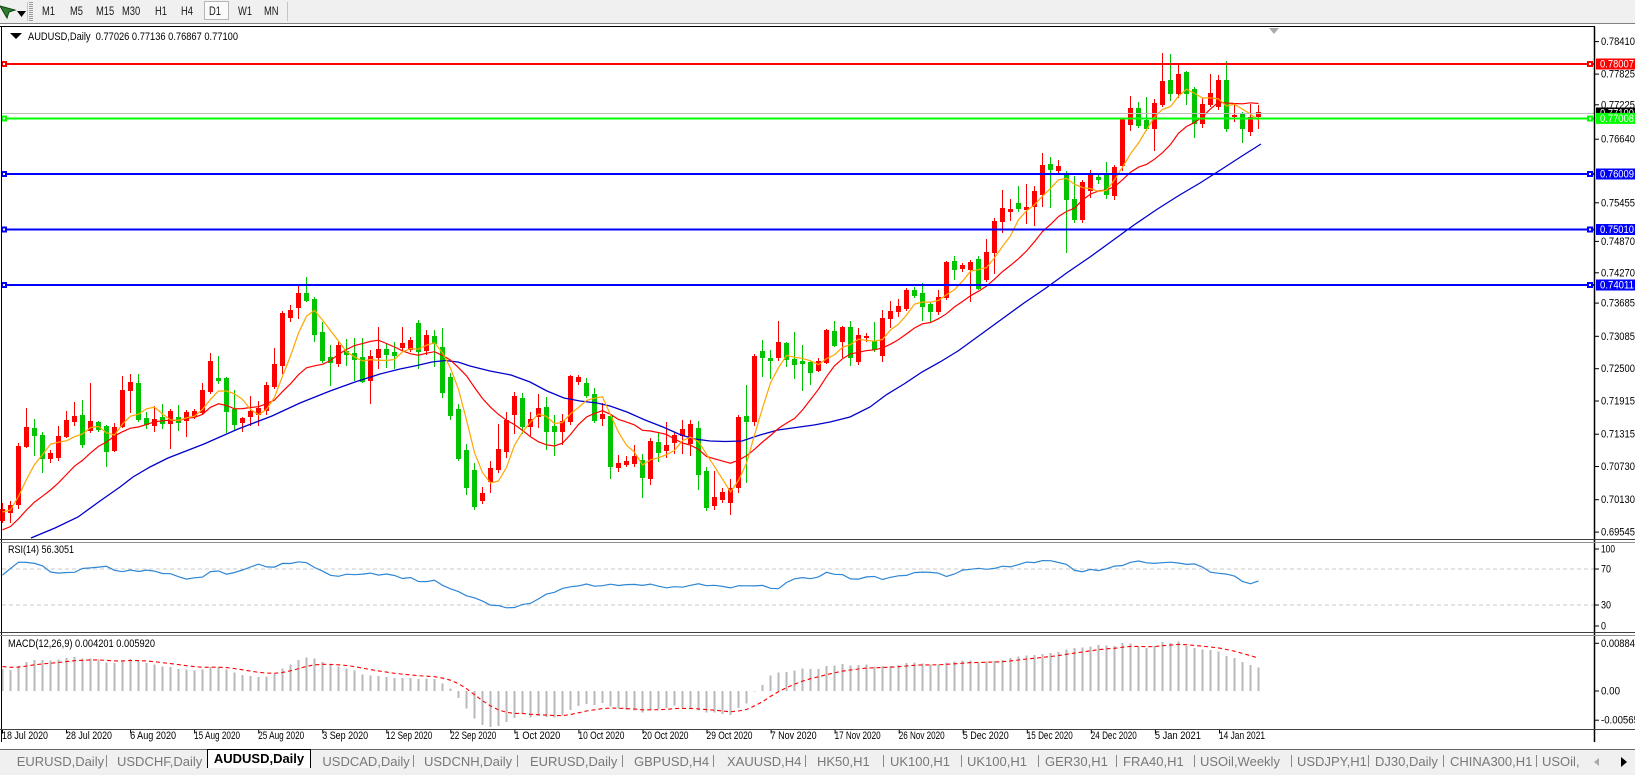  What do you see at coordinates (1618, 304) in the screenshot?
I see `svg-text: 0.73685` at bounding box center [1618, 304].